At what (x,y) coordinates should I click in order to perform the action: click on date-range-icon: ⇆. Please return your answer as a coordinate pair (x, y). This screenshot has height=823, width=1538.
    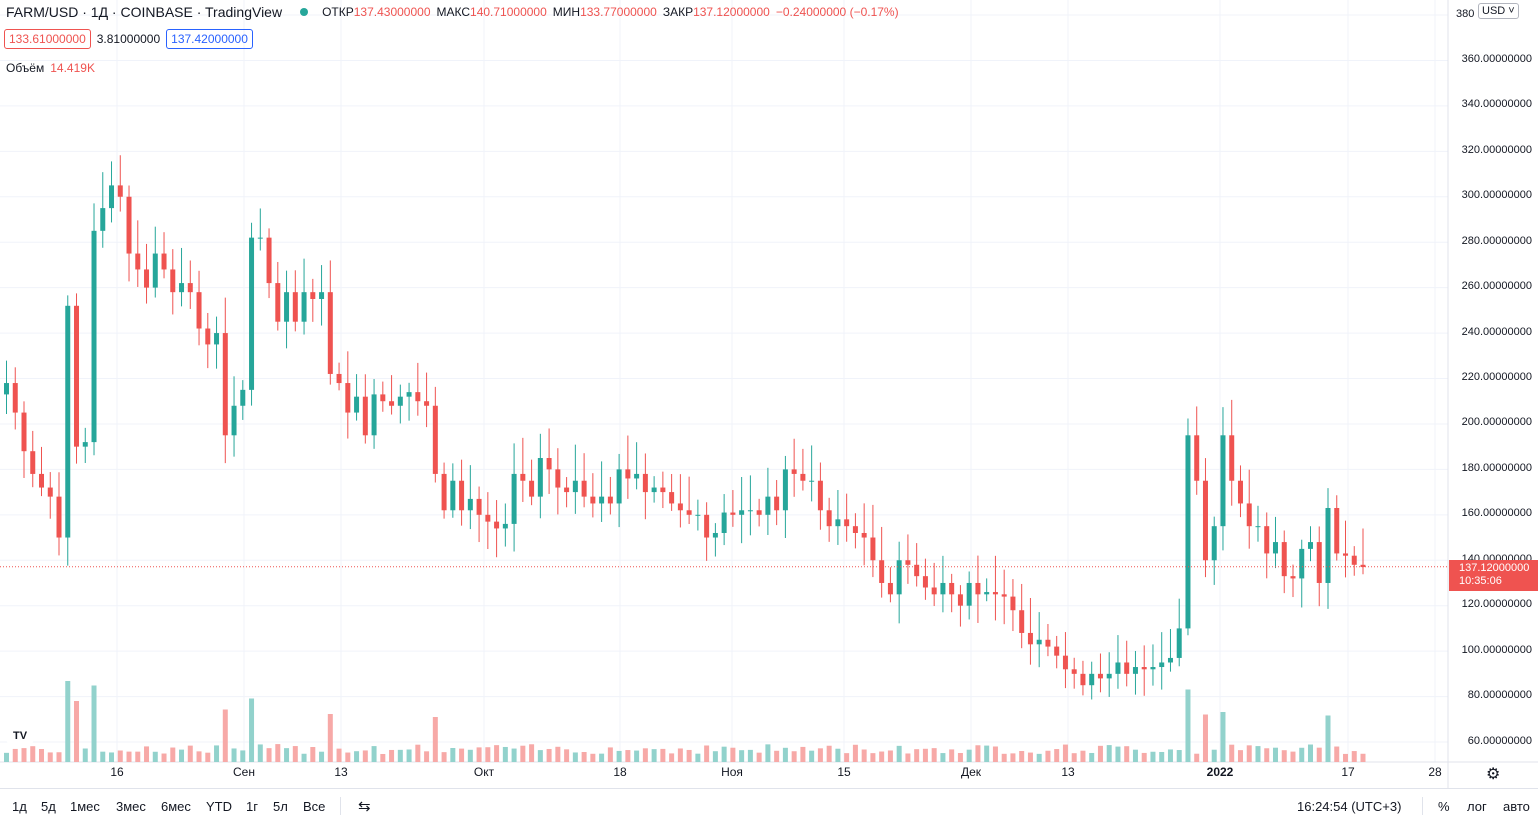
    Looking at the image, I should click on (364, 806).